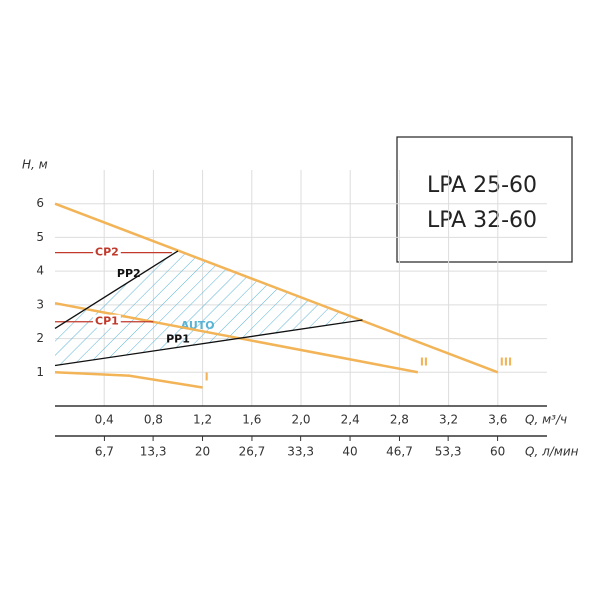 The height and width of the screenshot is (600, 600). I want to click on x-axis-title: Q, м³/ч, so click(546, 420).